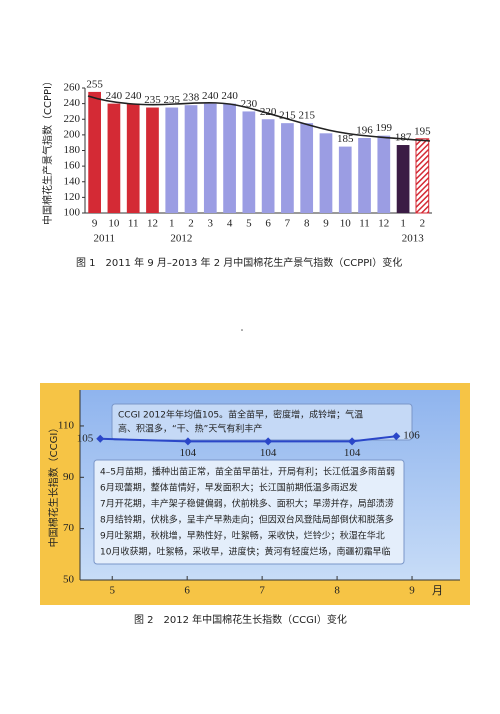  Describe the element at coordinates (229, 488) in the screenshot. I see `annotation-line: 6月现蕾期，整体苗情好，早发面积大；长江国前期低温多雨迟发` at that location.